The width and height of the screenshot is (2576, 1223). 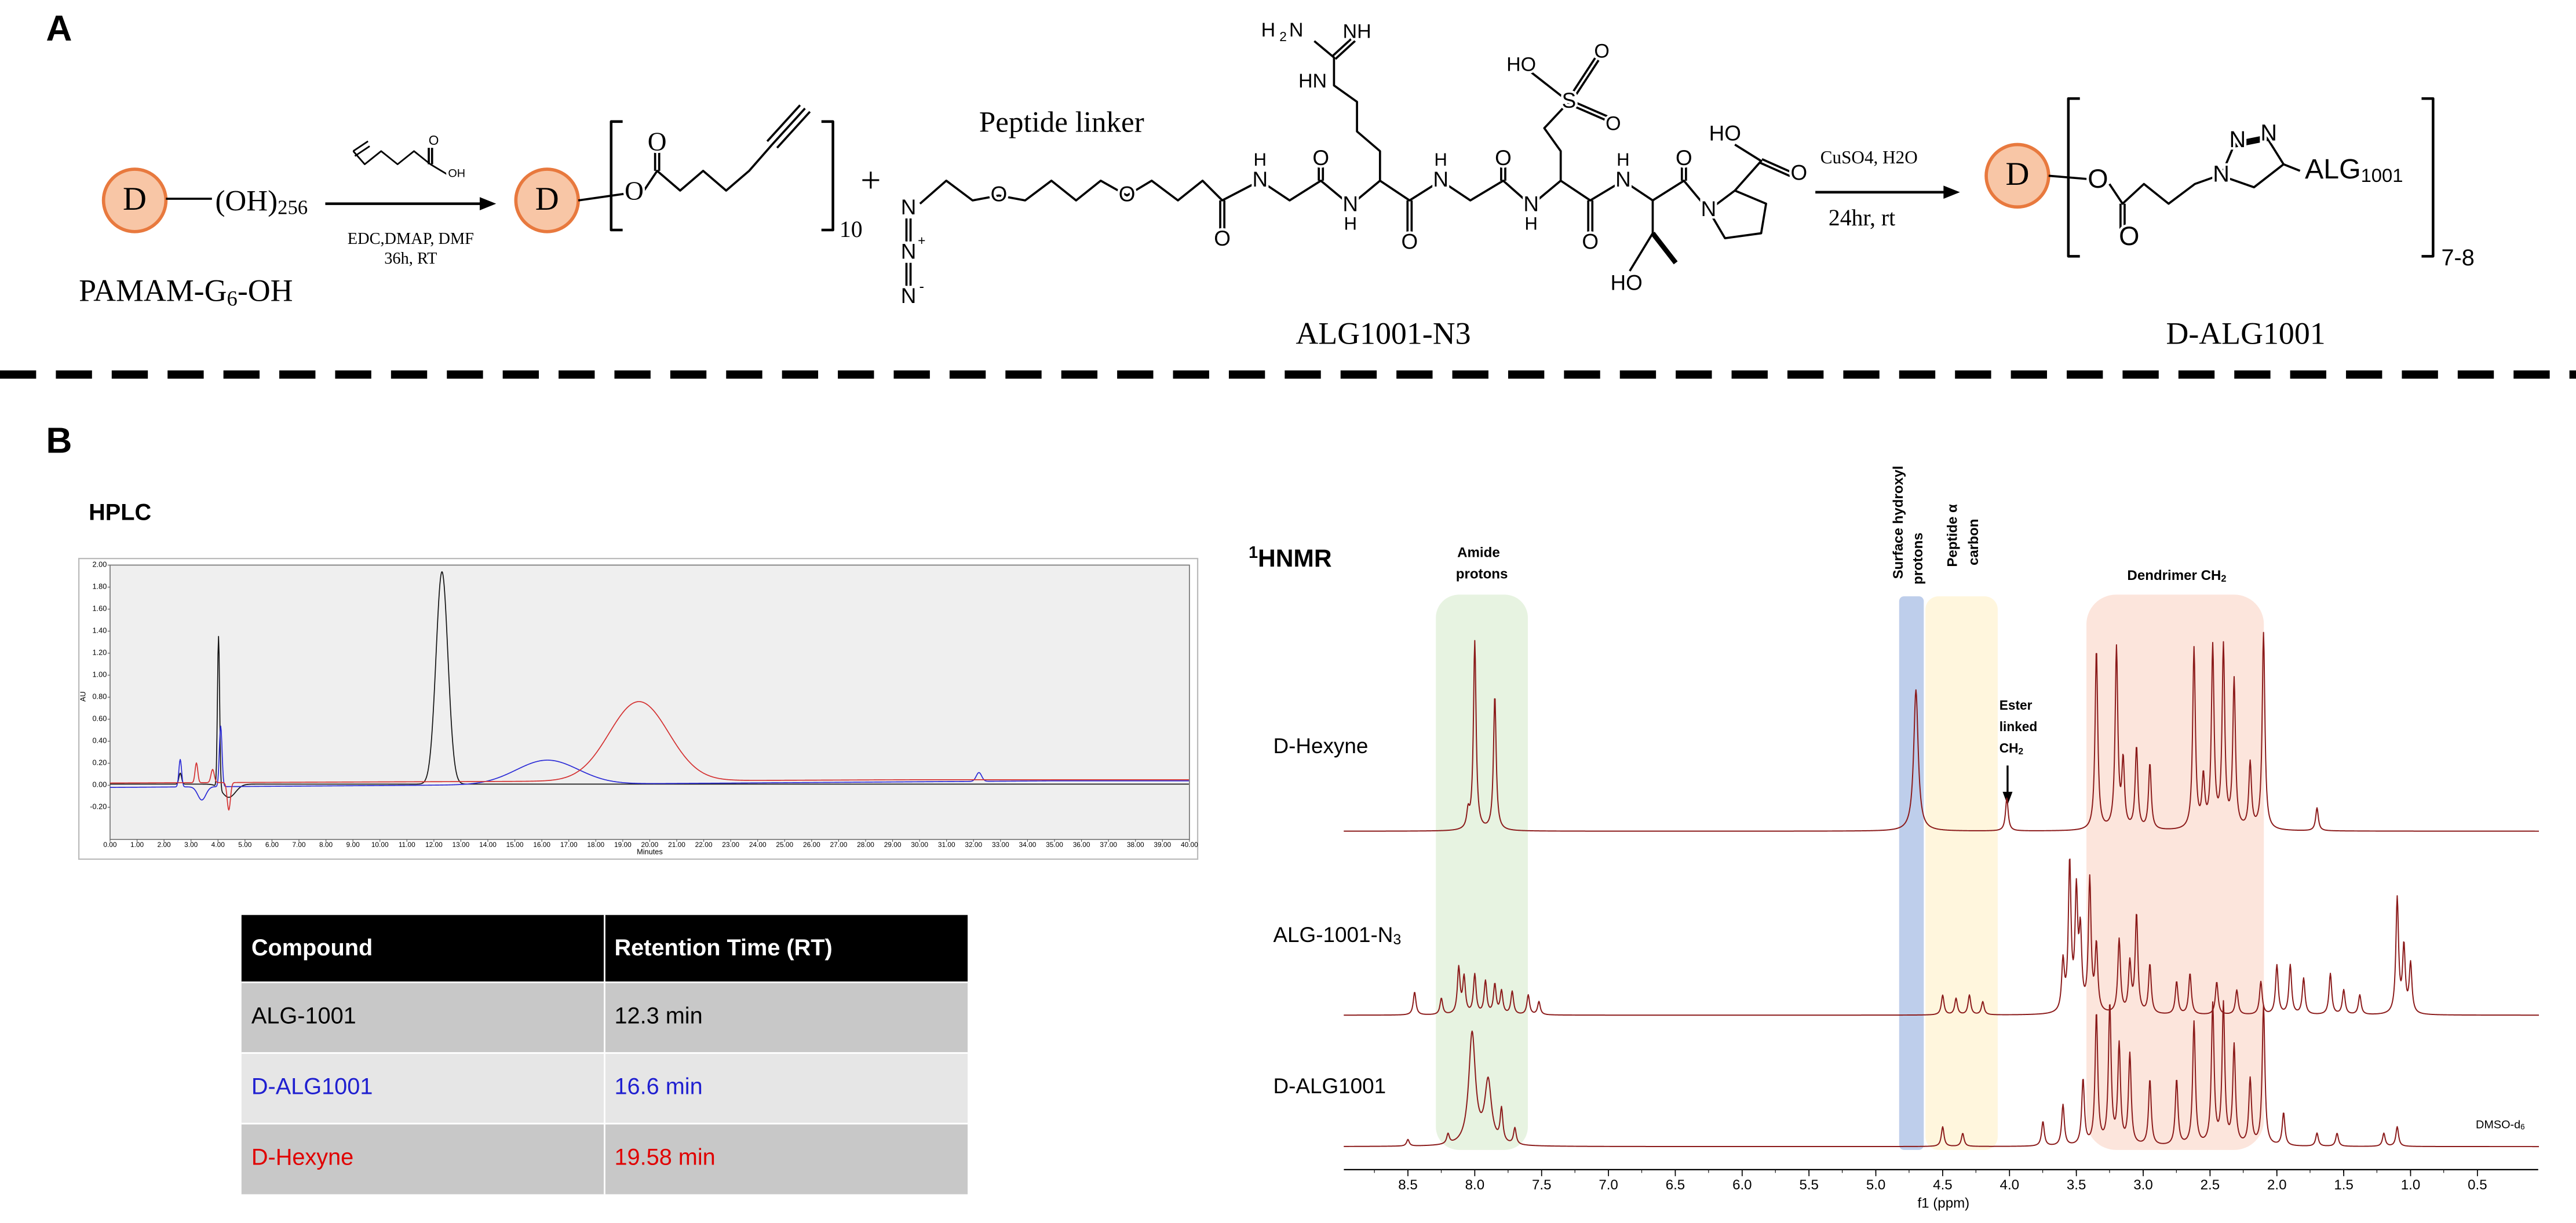 I want to click on x-tick-label: 5.00, so click(x=245, y=845).